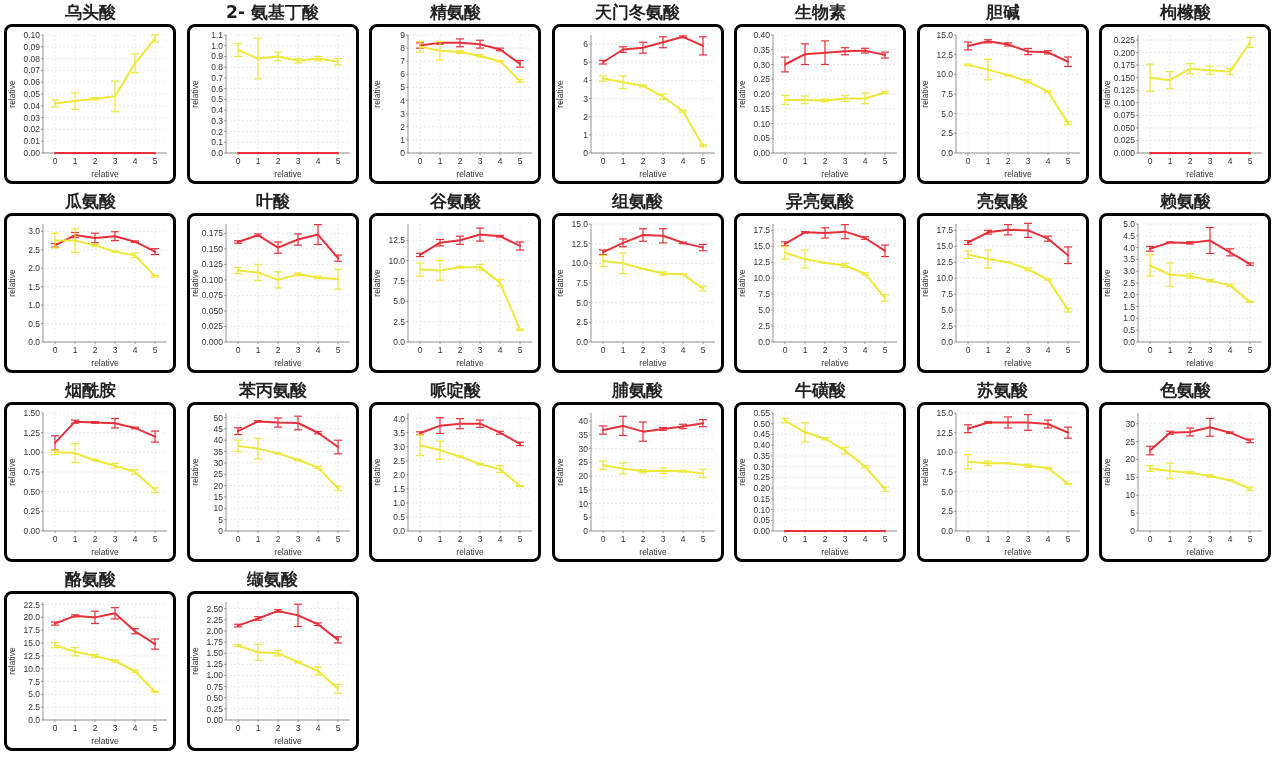 Image resolution: width=1277 pixels, height=758 pixels. Describe the element at coordinates (34, 268) in the screenshot. I see `y-tick-label: 2.0` at that location.